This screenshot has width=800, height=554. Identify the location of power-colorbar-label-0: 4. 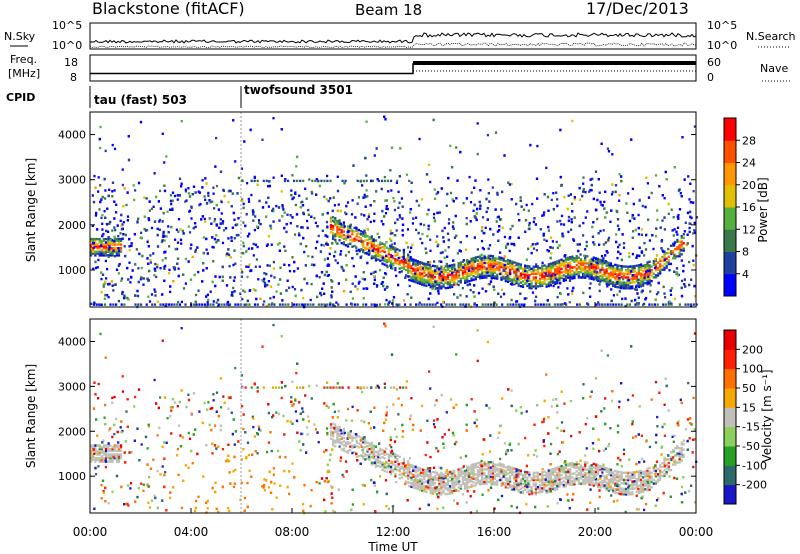
(745, 274).